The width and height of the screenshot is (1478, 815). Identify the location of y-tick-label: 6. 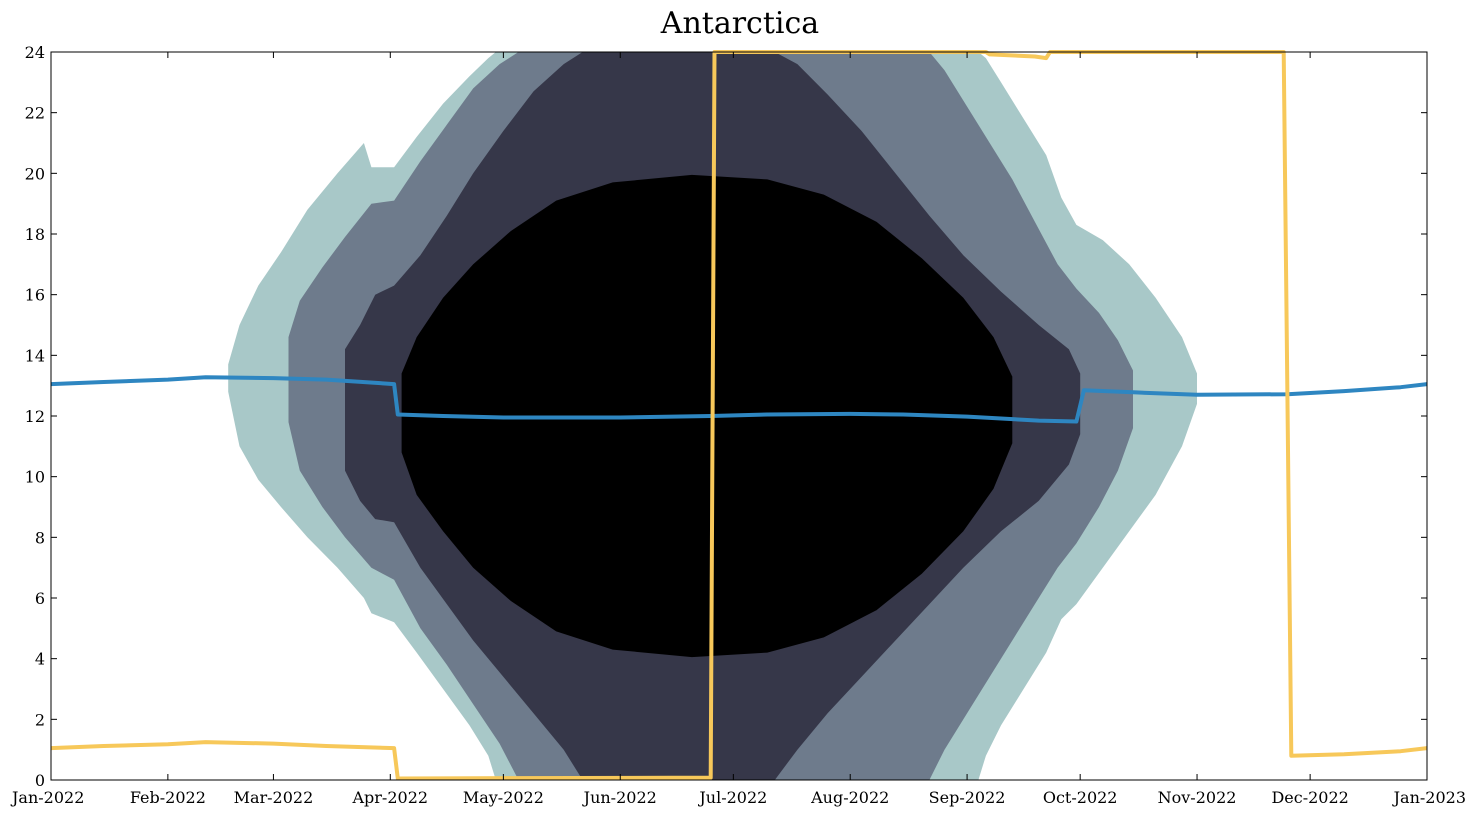
(40, 598).